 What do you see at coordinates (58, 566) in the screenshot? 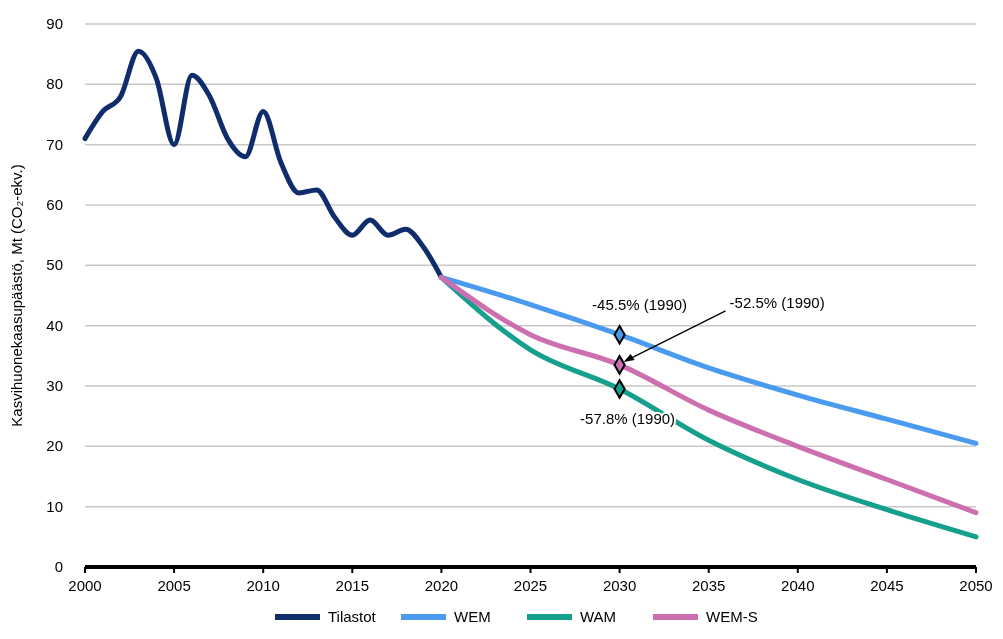
I see `y-tick-label: 0` at bounding box center [58, 566].